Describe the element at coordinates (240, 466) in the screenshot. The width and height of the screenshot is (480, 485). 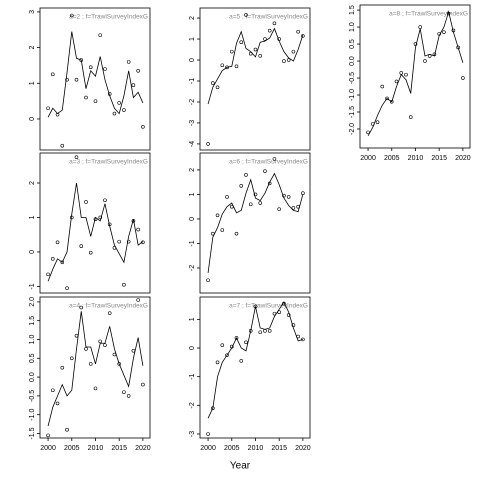
I see `x-axis-label: Year` at that location.